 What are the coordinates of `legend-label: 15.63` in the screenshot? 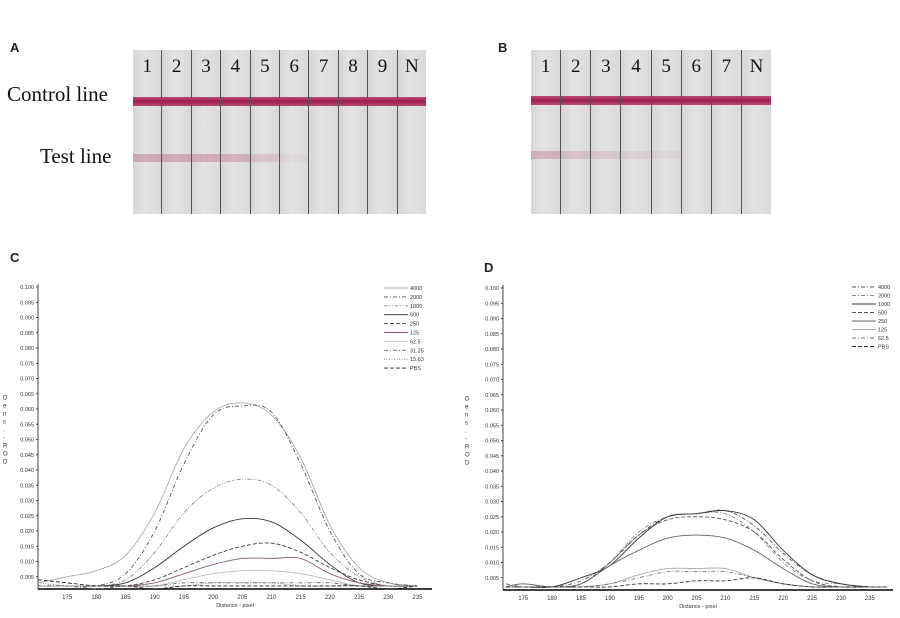 It's located at (417, 360).